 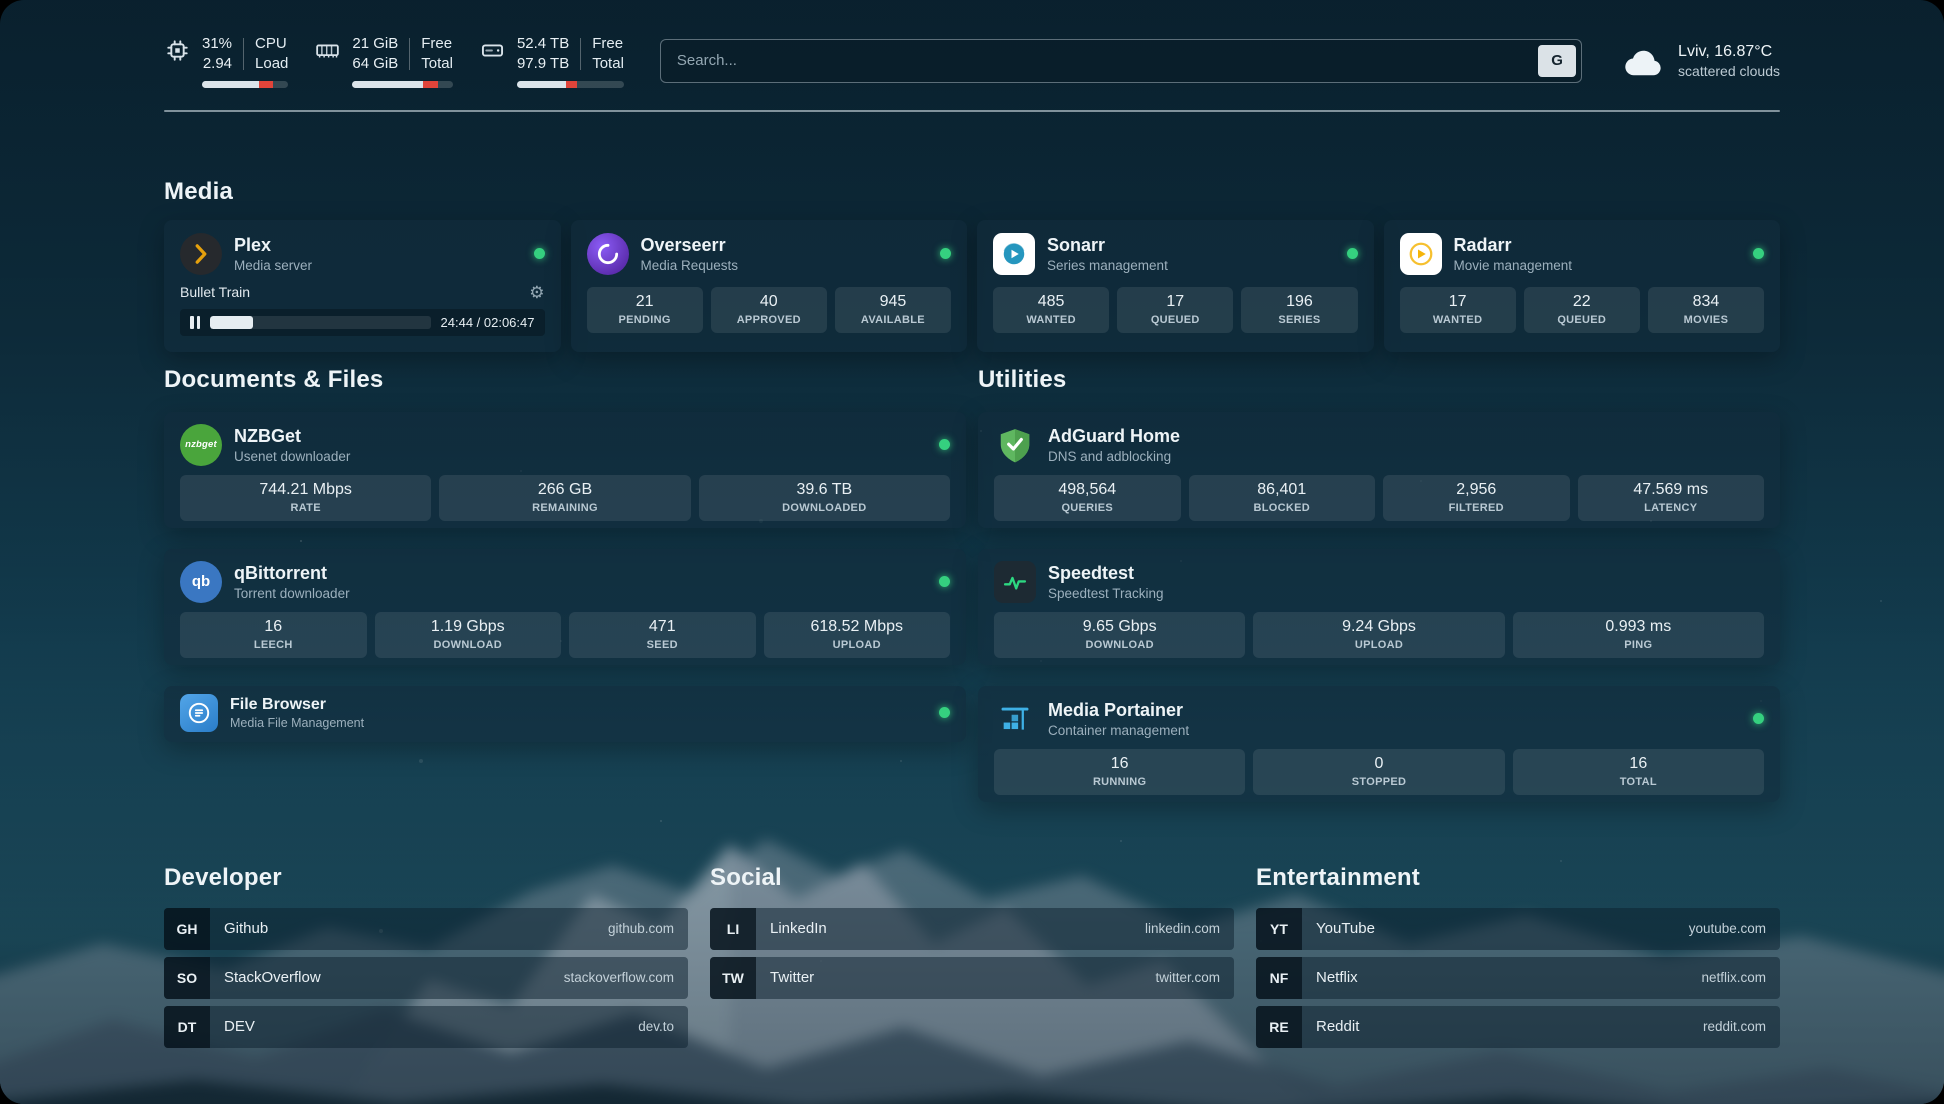 What do you see at coordinates (565, 713) in the screenshot?
I see `app-card-filebrowser: File Browser Media File Management` at bounding box center [565, 713].